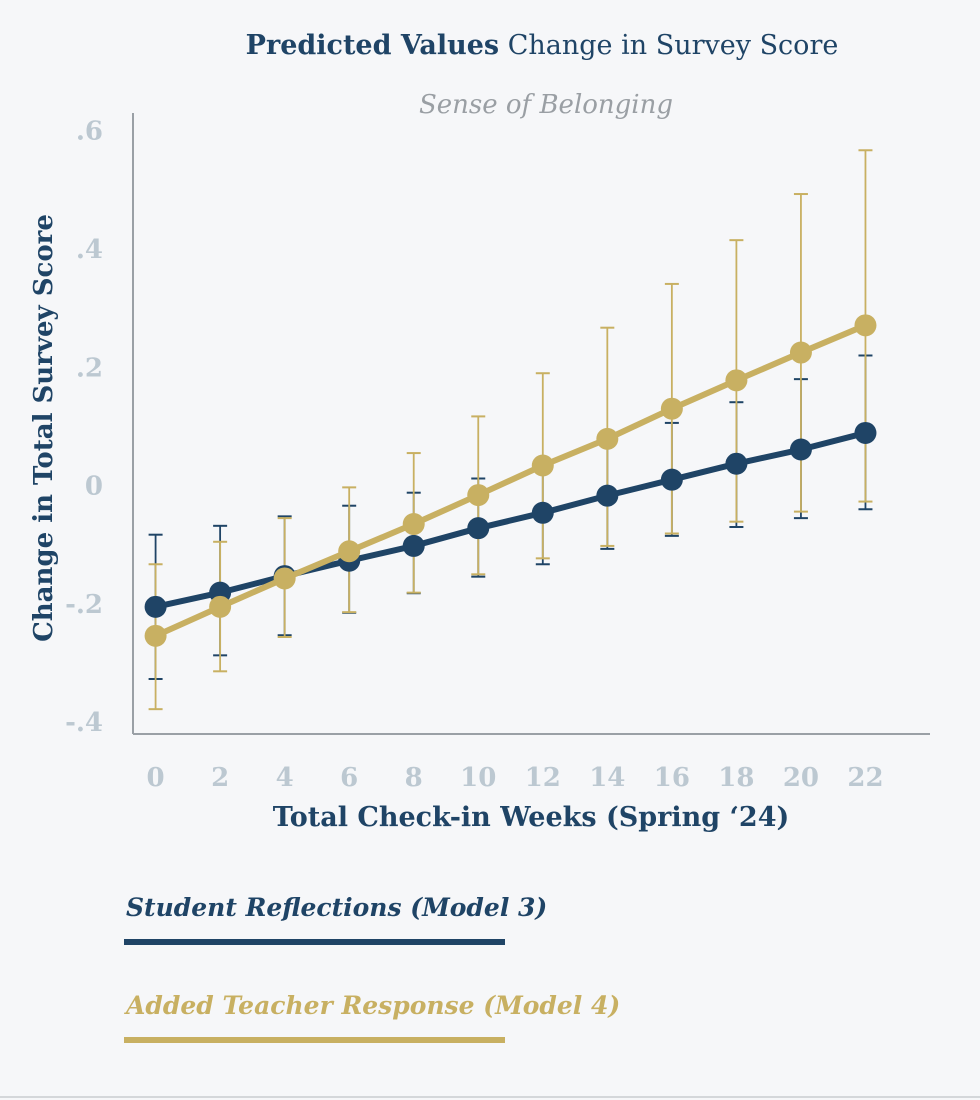 The image size is (980, 1100). I want to click on x-tick-label: 12, so click(543, 778).